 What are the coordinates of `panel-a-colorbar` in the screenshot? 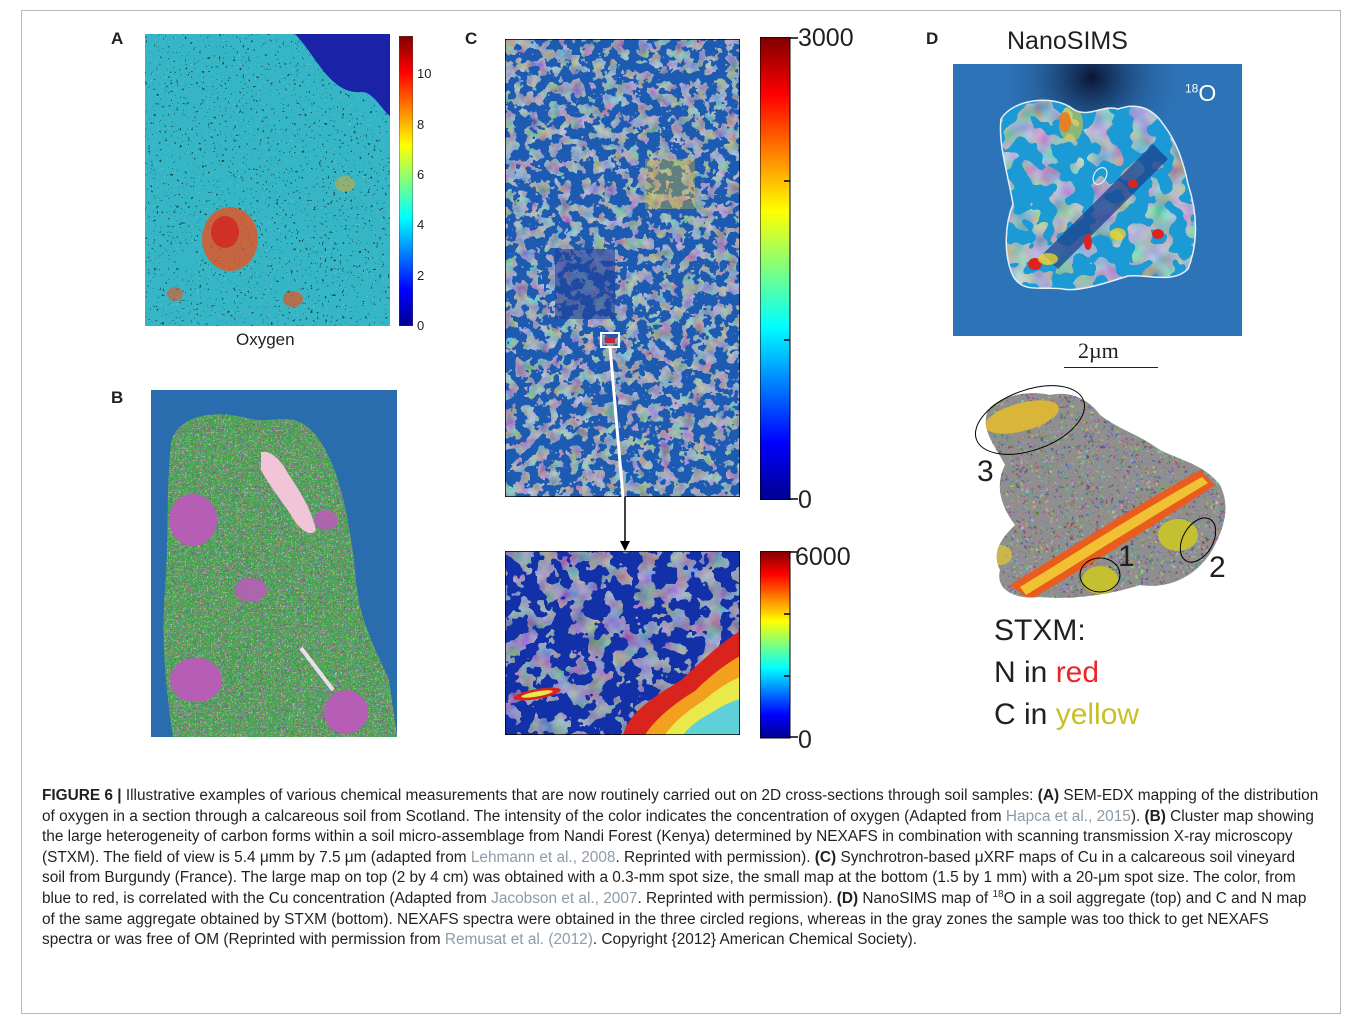 It's located at (406, 181).